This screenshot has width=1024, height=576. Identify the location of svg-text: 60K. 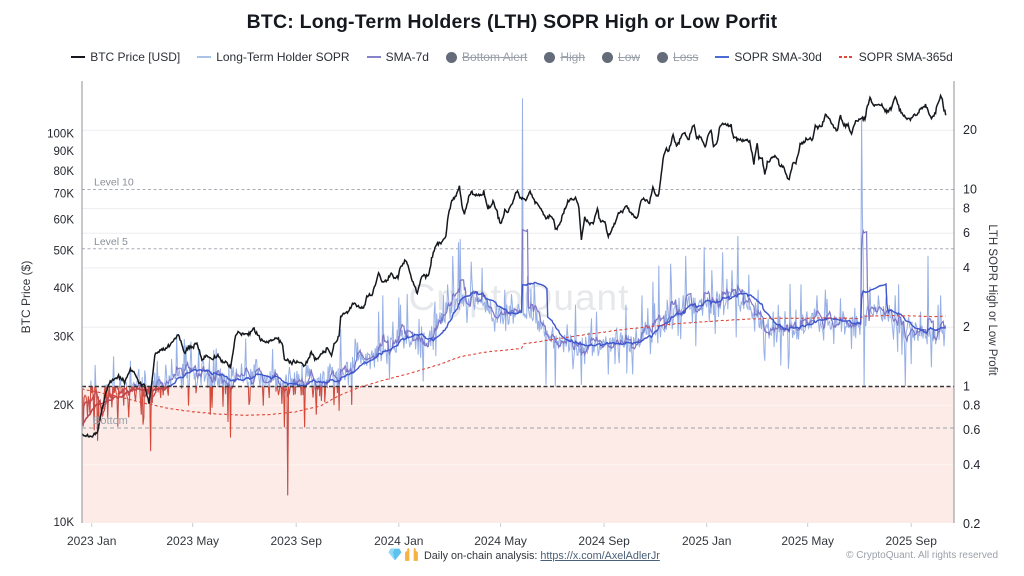
(64, 221).